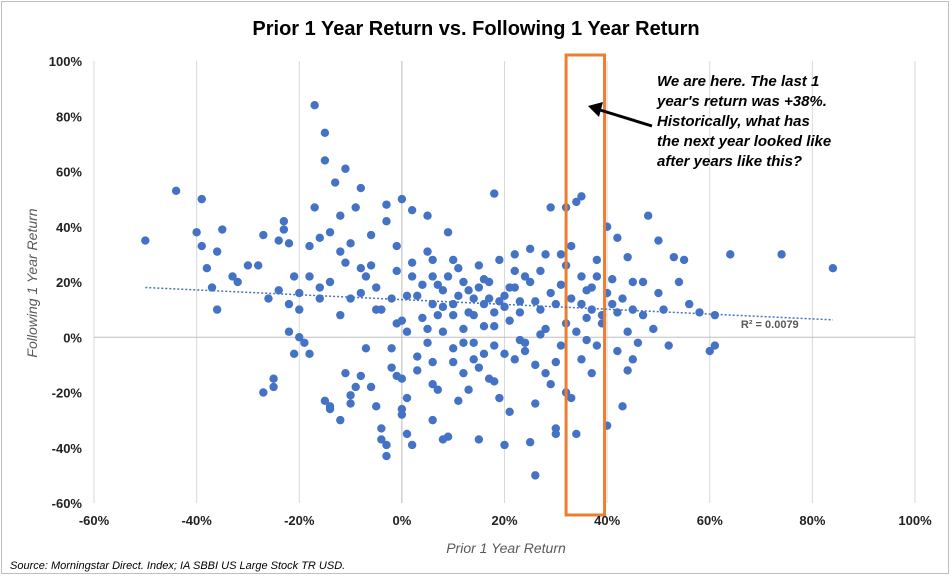 This screenshot has width=952, height=577. What do you see at coordinates (915, 520) in the screenshot?
I see `x-tick-label: 100%` at bounding box center [915, 520].